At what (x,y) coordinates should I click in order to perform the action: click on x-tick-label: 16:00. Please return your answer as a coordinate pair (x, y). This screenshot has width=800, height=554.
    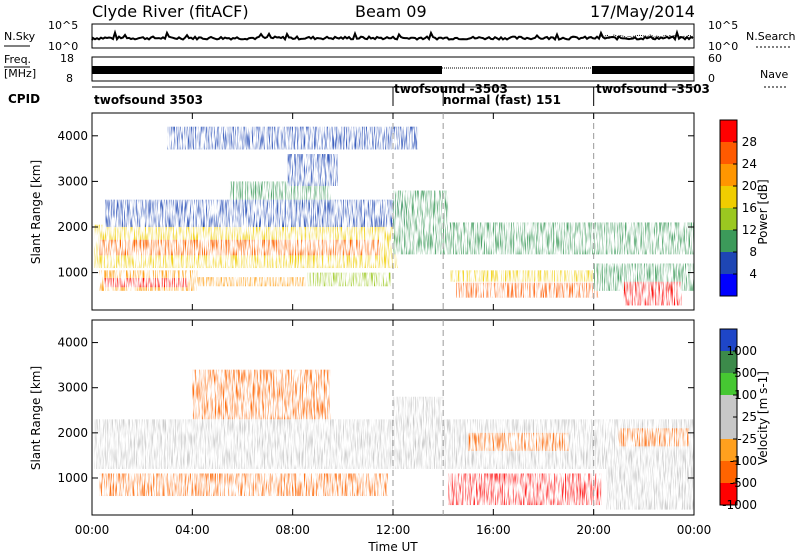
    Looking at the image, I should click on (493, 530).